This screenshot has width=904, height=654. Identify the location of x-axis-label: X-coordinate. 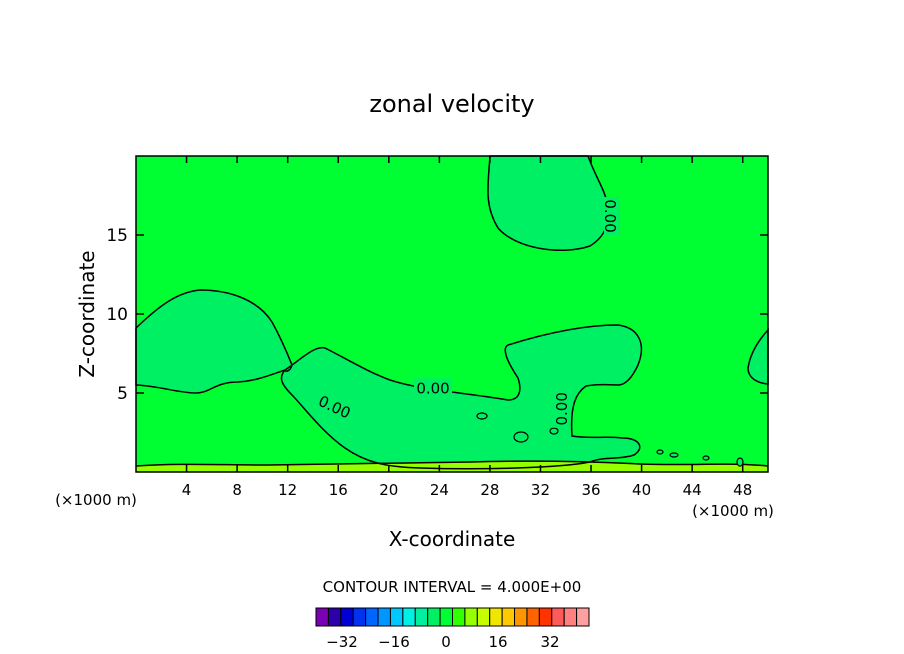
(452, 539).